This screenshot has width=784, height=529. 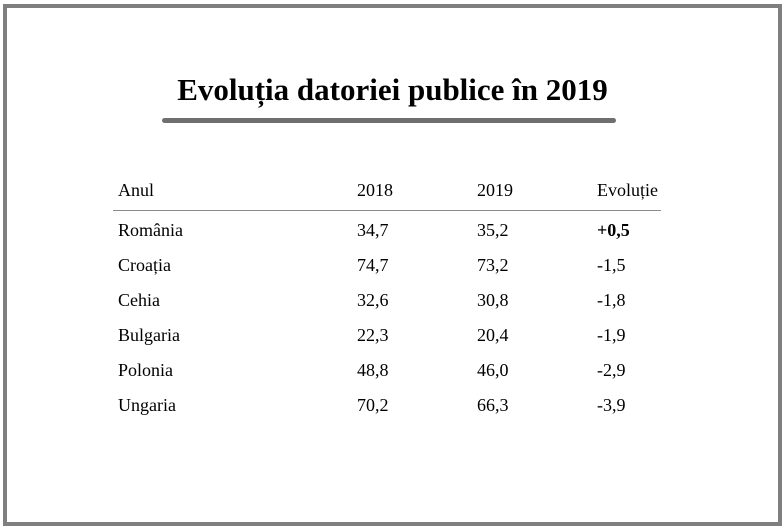 I want to click on table-row: Bulgaria 22,3 20,4 -1,9, so click(x=387, y=335).